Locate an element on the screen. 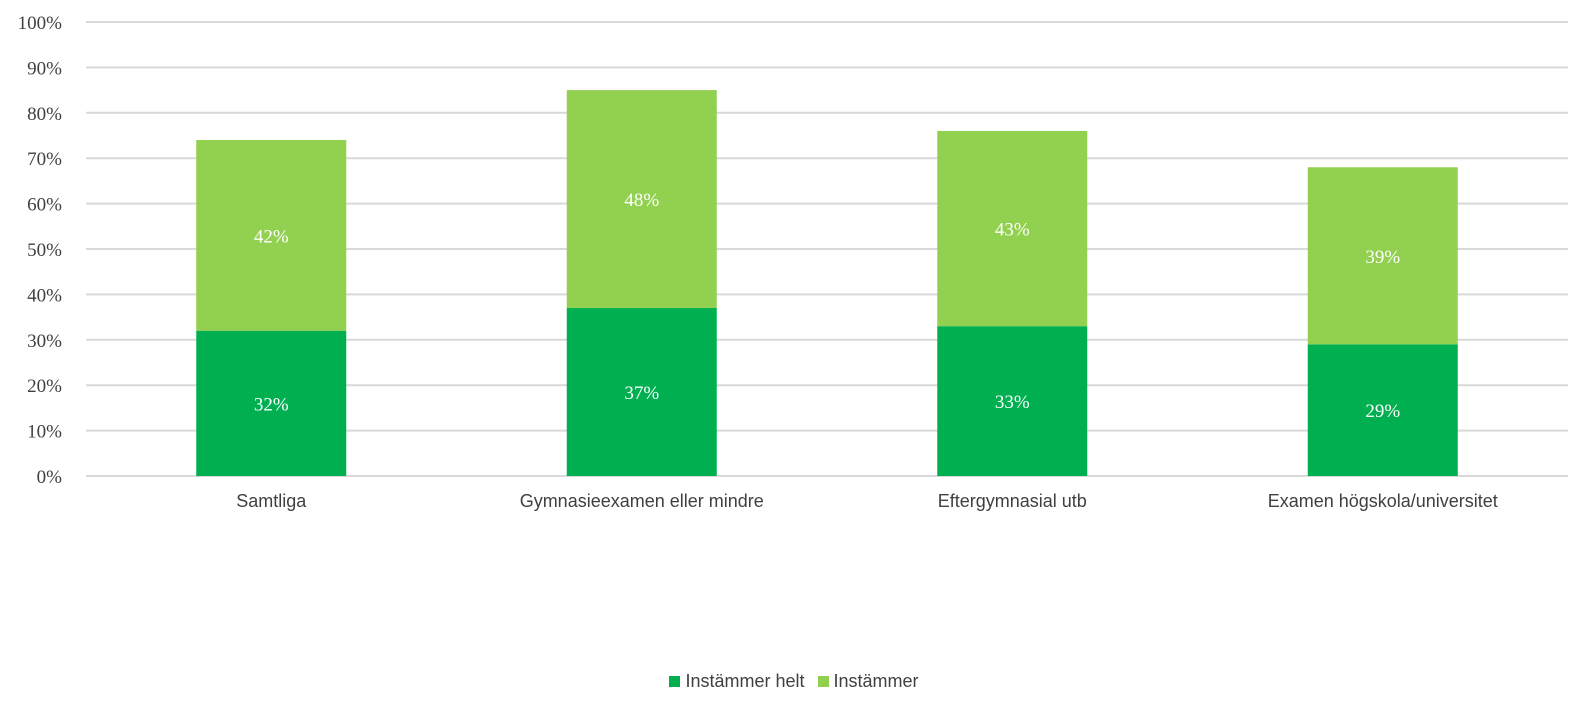 Image resolution: width=1588 pixels, height=701 pixels. legend-label: Instämmer helt is located at coordinates (745, 681).